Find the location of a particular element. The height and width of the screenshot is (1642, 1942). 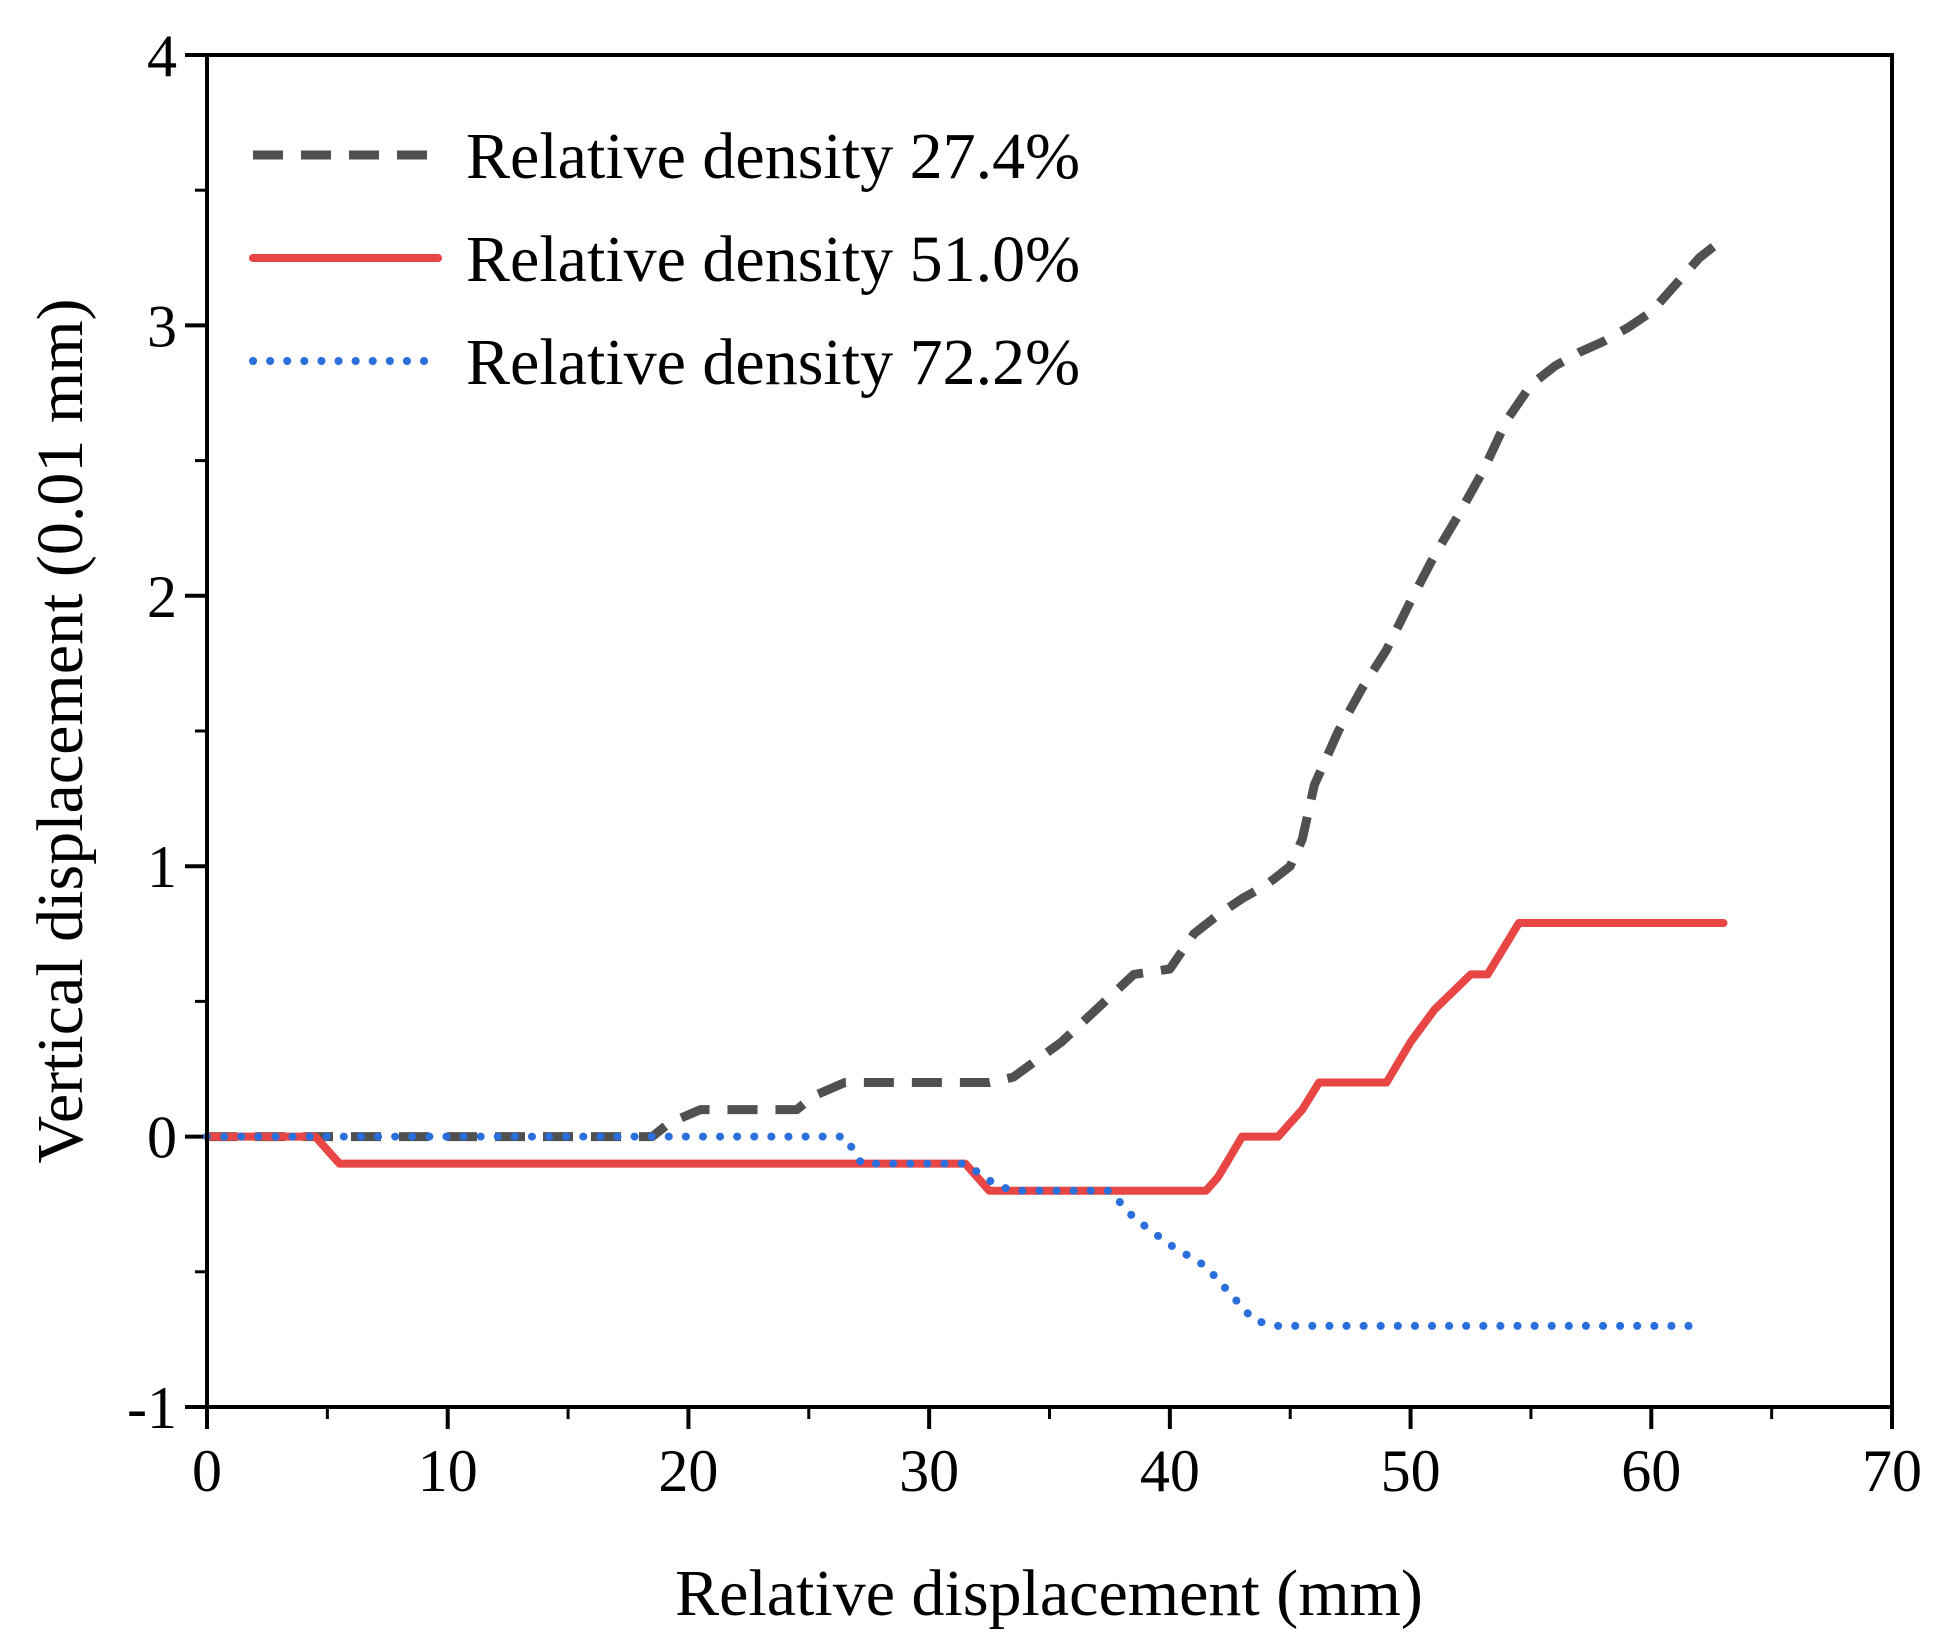

y-tick-label: 0 is located at coordinates (162, 1138).